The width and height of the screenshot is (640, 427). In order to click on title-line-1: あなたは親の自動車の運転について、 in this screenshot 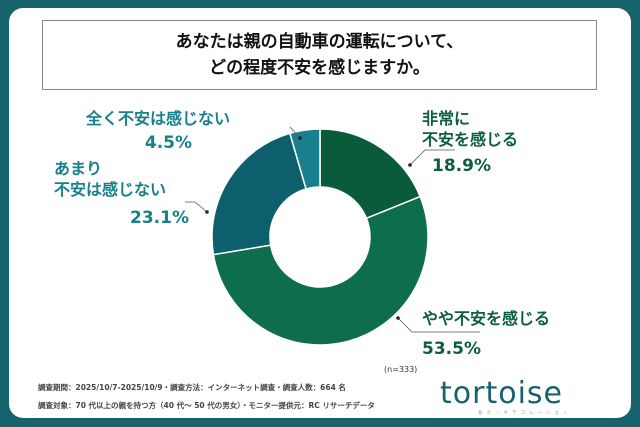, I will do `click(319, 42)`.